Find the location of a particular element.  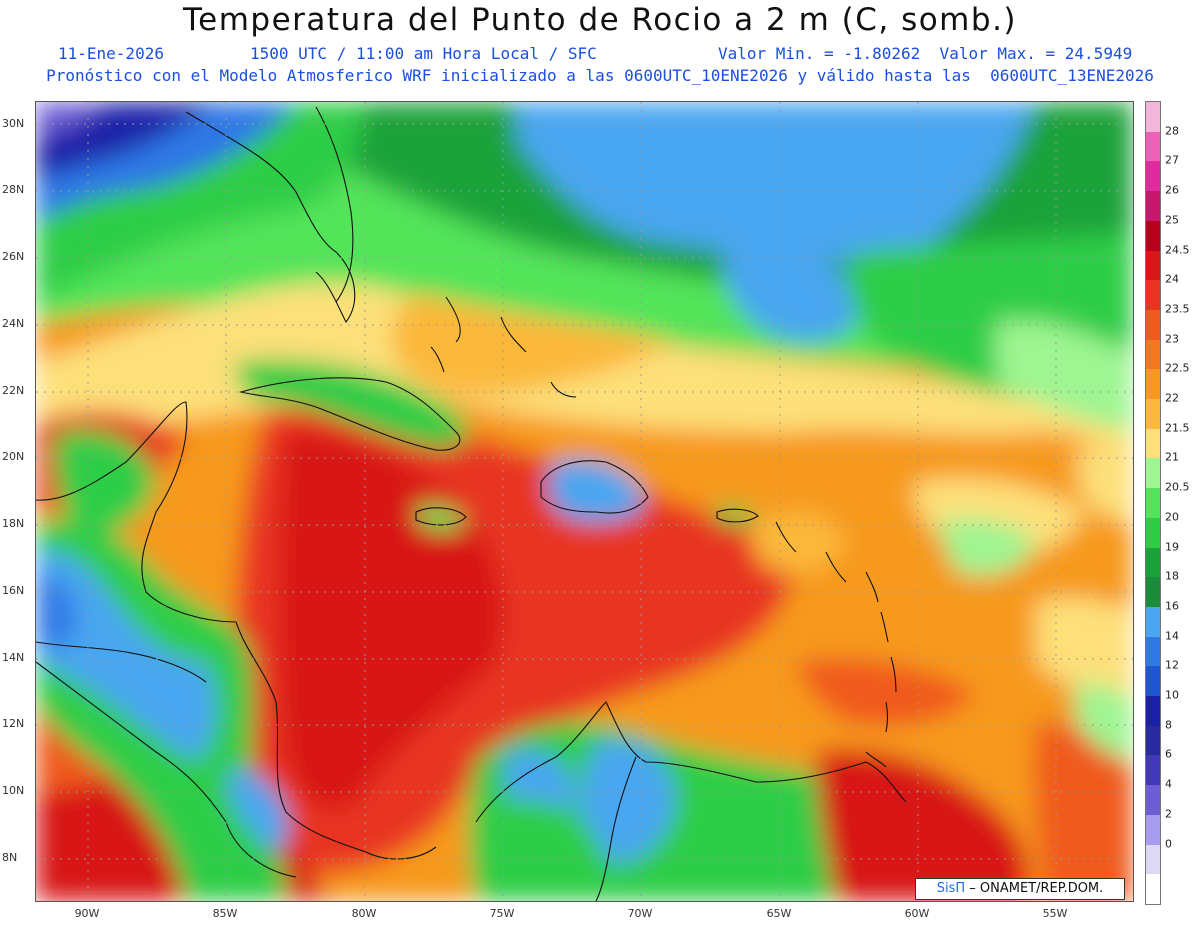

colorbar-tick-label: 25 is located at coordinates (1172, 220).